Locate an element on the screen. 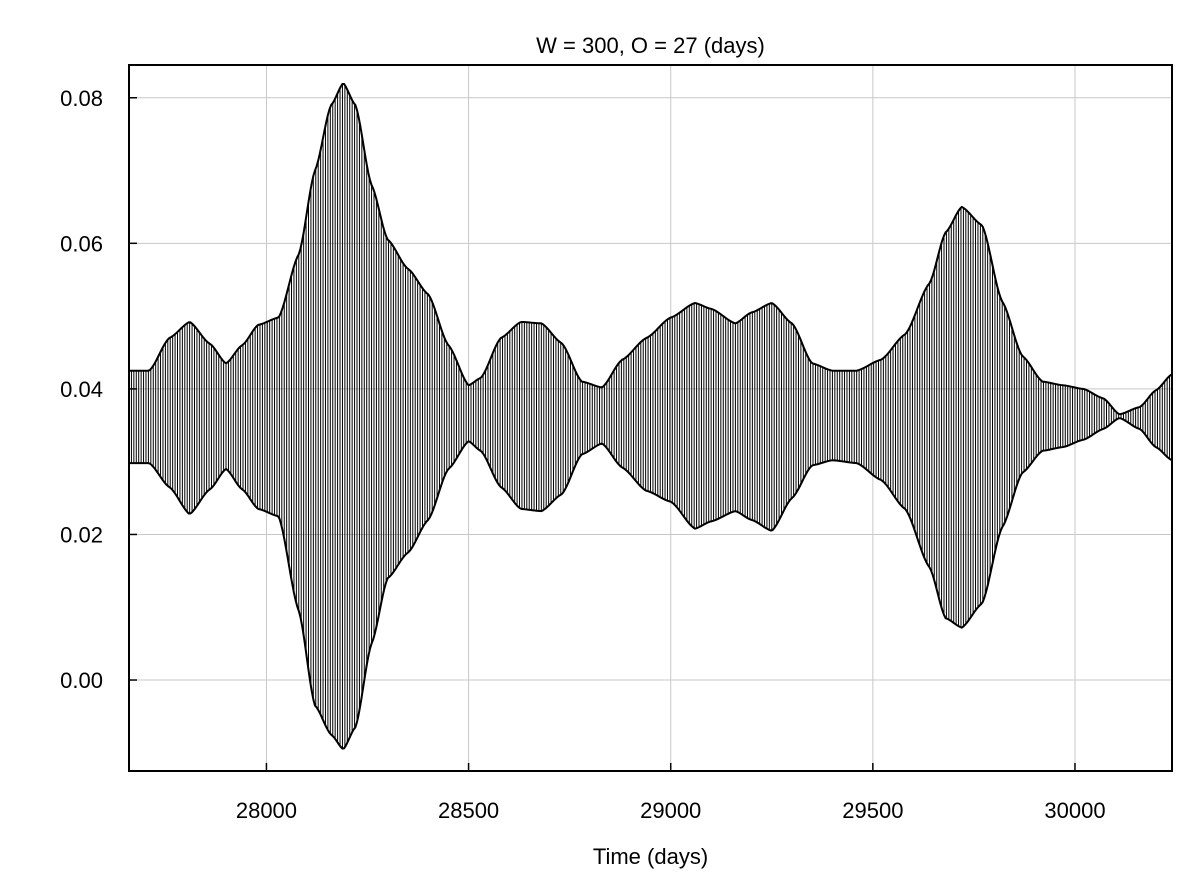 The image size is (1200, 879). x-axis: 28000 28500 29000 29500 30000 is located at coordinates (671, 793).